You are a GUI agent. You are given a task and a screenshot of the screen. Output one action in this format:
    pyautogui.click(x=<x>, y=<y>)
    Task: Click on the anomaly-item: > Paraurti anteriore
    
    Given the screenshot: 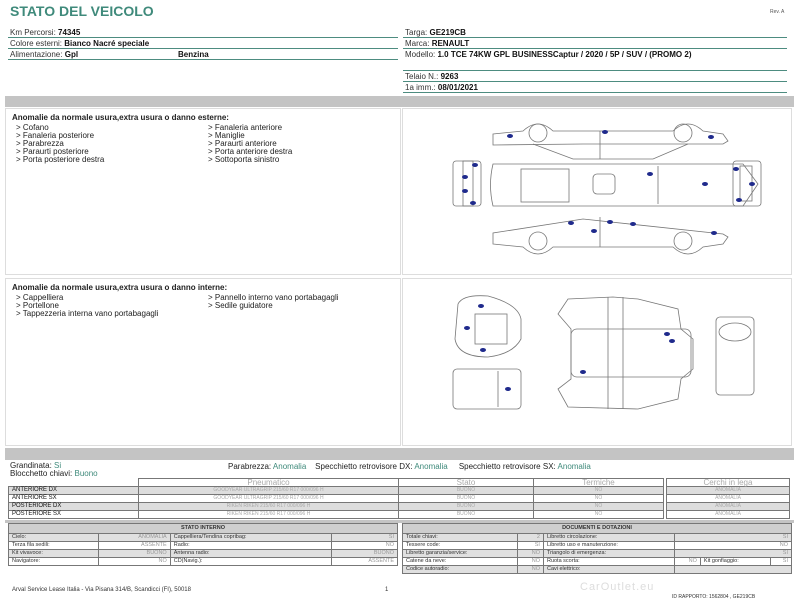 What is the action you would take?
    pyautogui.click(x=242, y=143)
    